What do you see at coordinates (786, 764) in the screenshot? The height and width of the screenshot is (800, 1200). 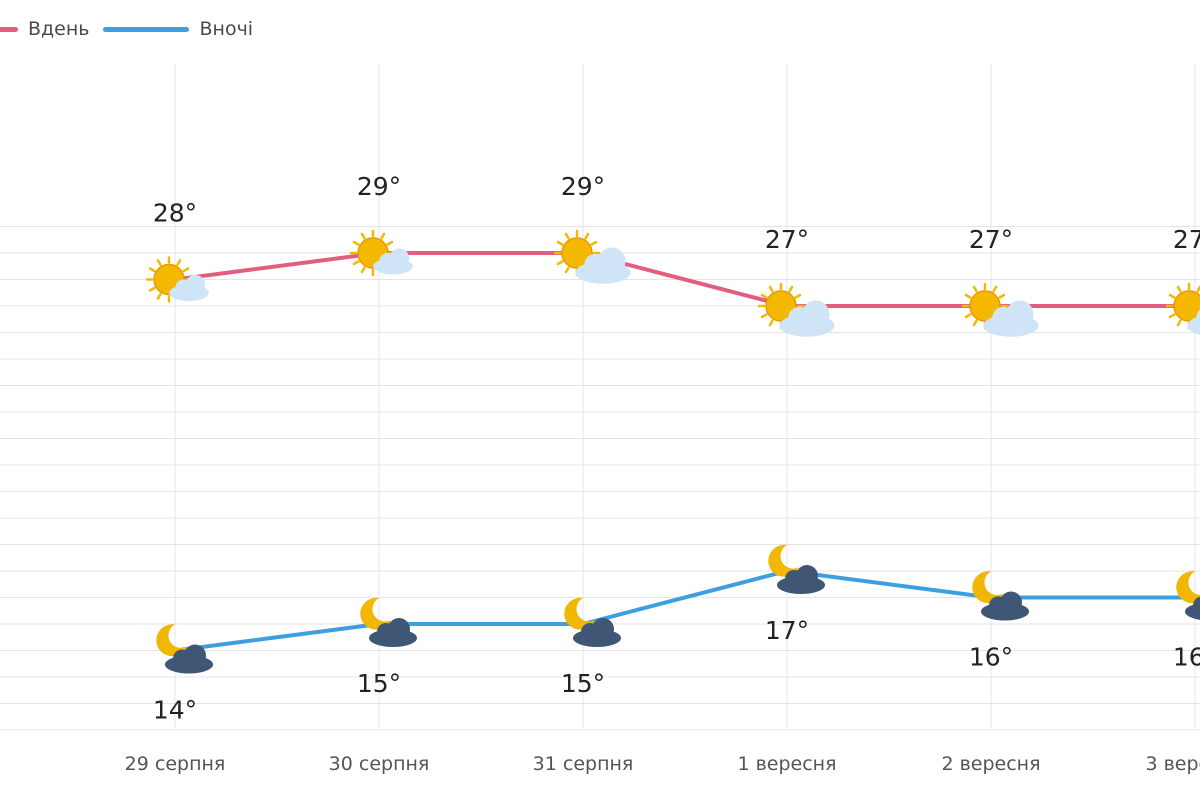 I see `x-tick-label: 1 вересня` at bounding box center [786, 764].